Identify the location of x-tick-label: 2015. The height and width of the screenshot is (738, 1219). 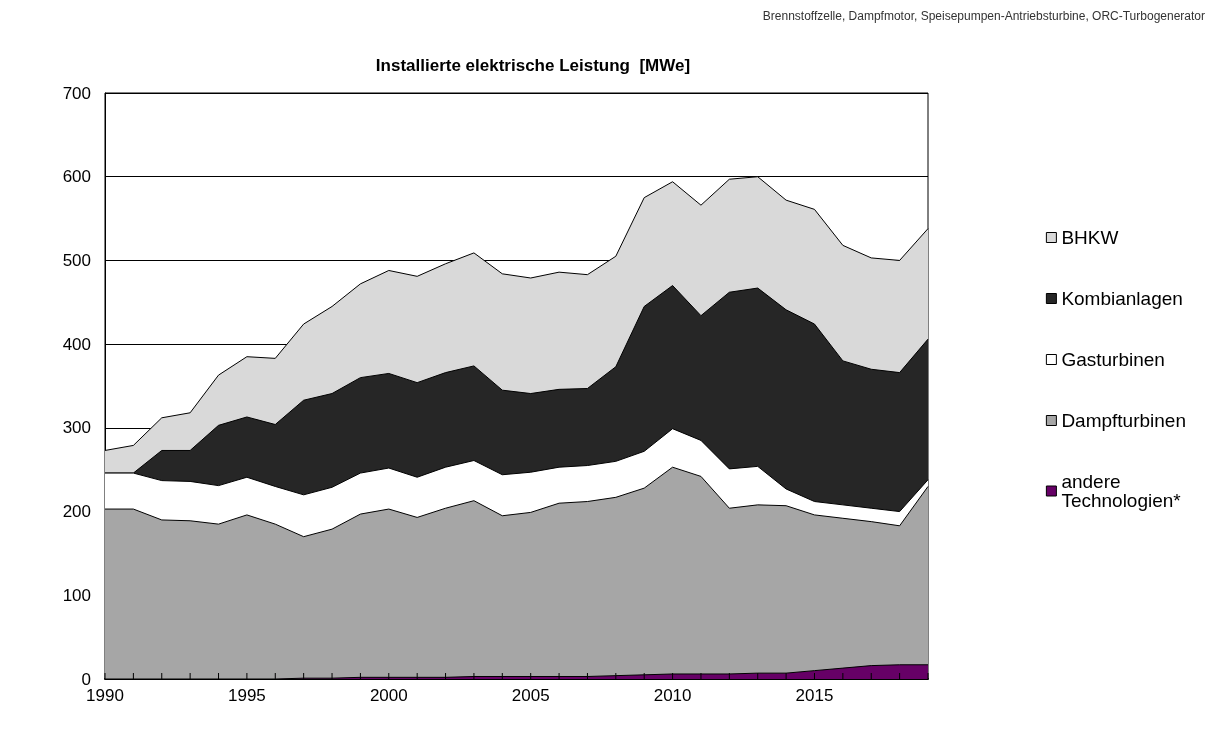
(814, 695).